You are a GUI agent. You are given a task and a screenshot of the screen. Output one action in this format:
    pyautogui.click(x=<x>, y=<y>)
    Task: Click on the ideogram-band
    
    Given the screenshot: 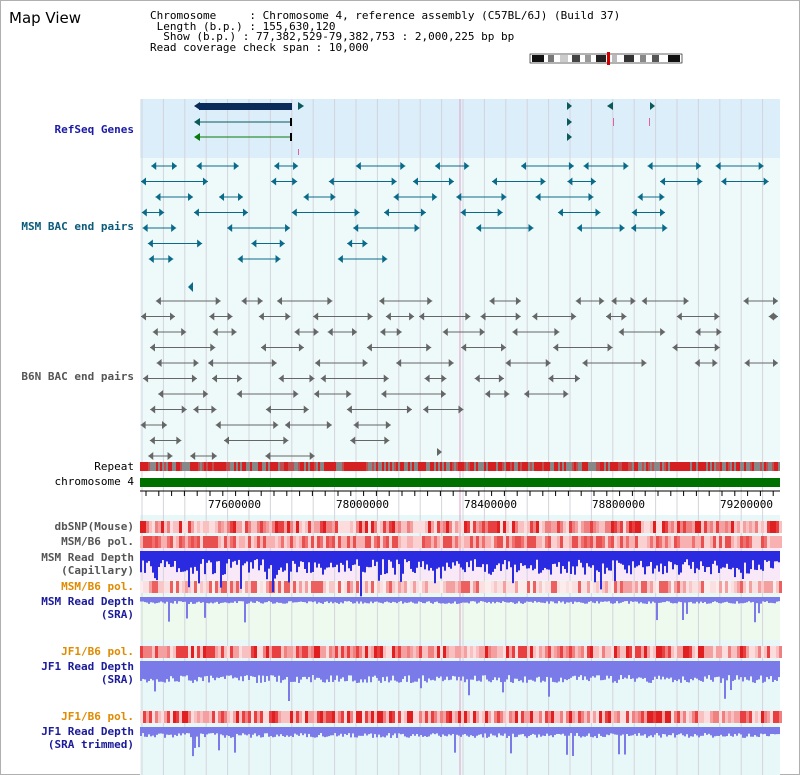 What is the action you would take?
    pyautogui.click(x=564, y=58)
    